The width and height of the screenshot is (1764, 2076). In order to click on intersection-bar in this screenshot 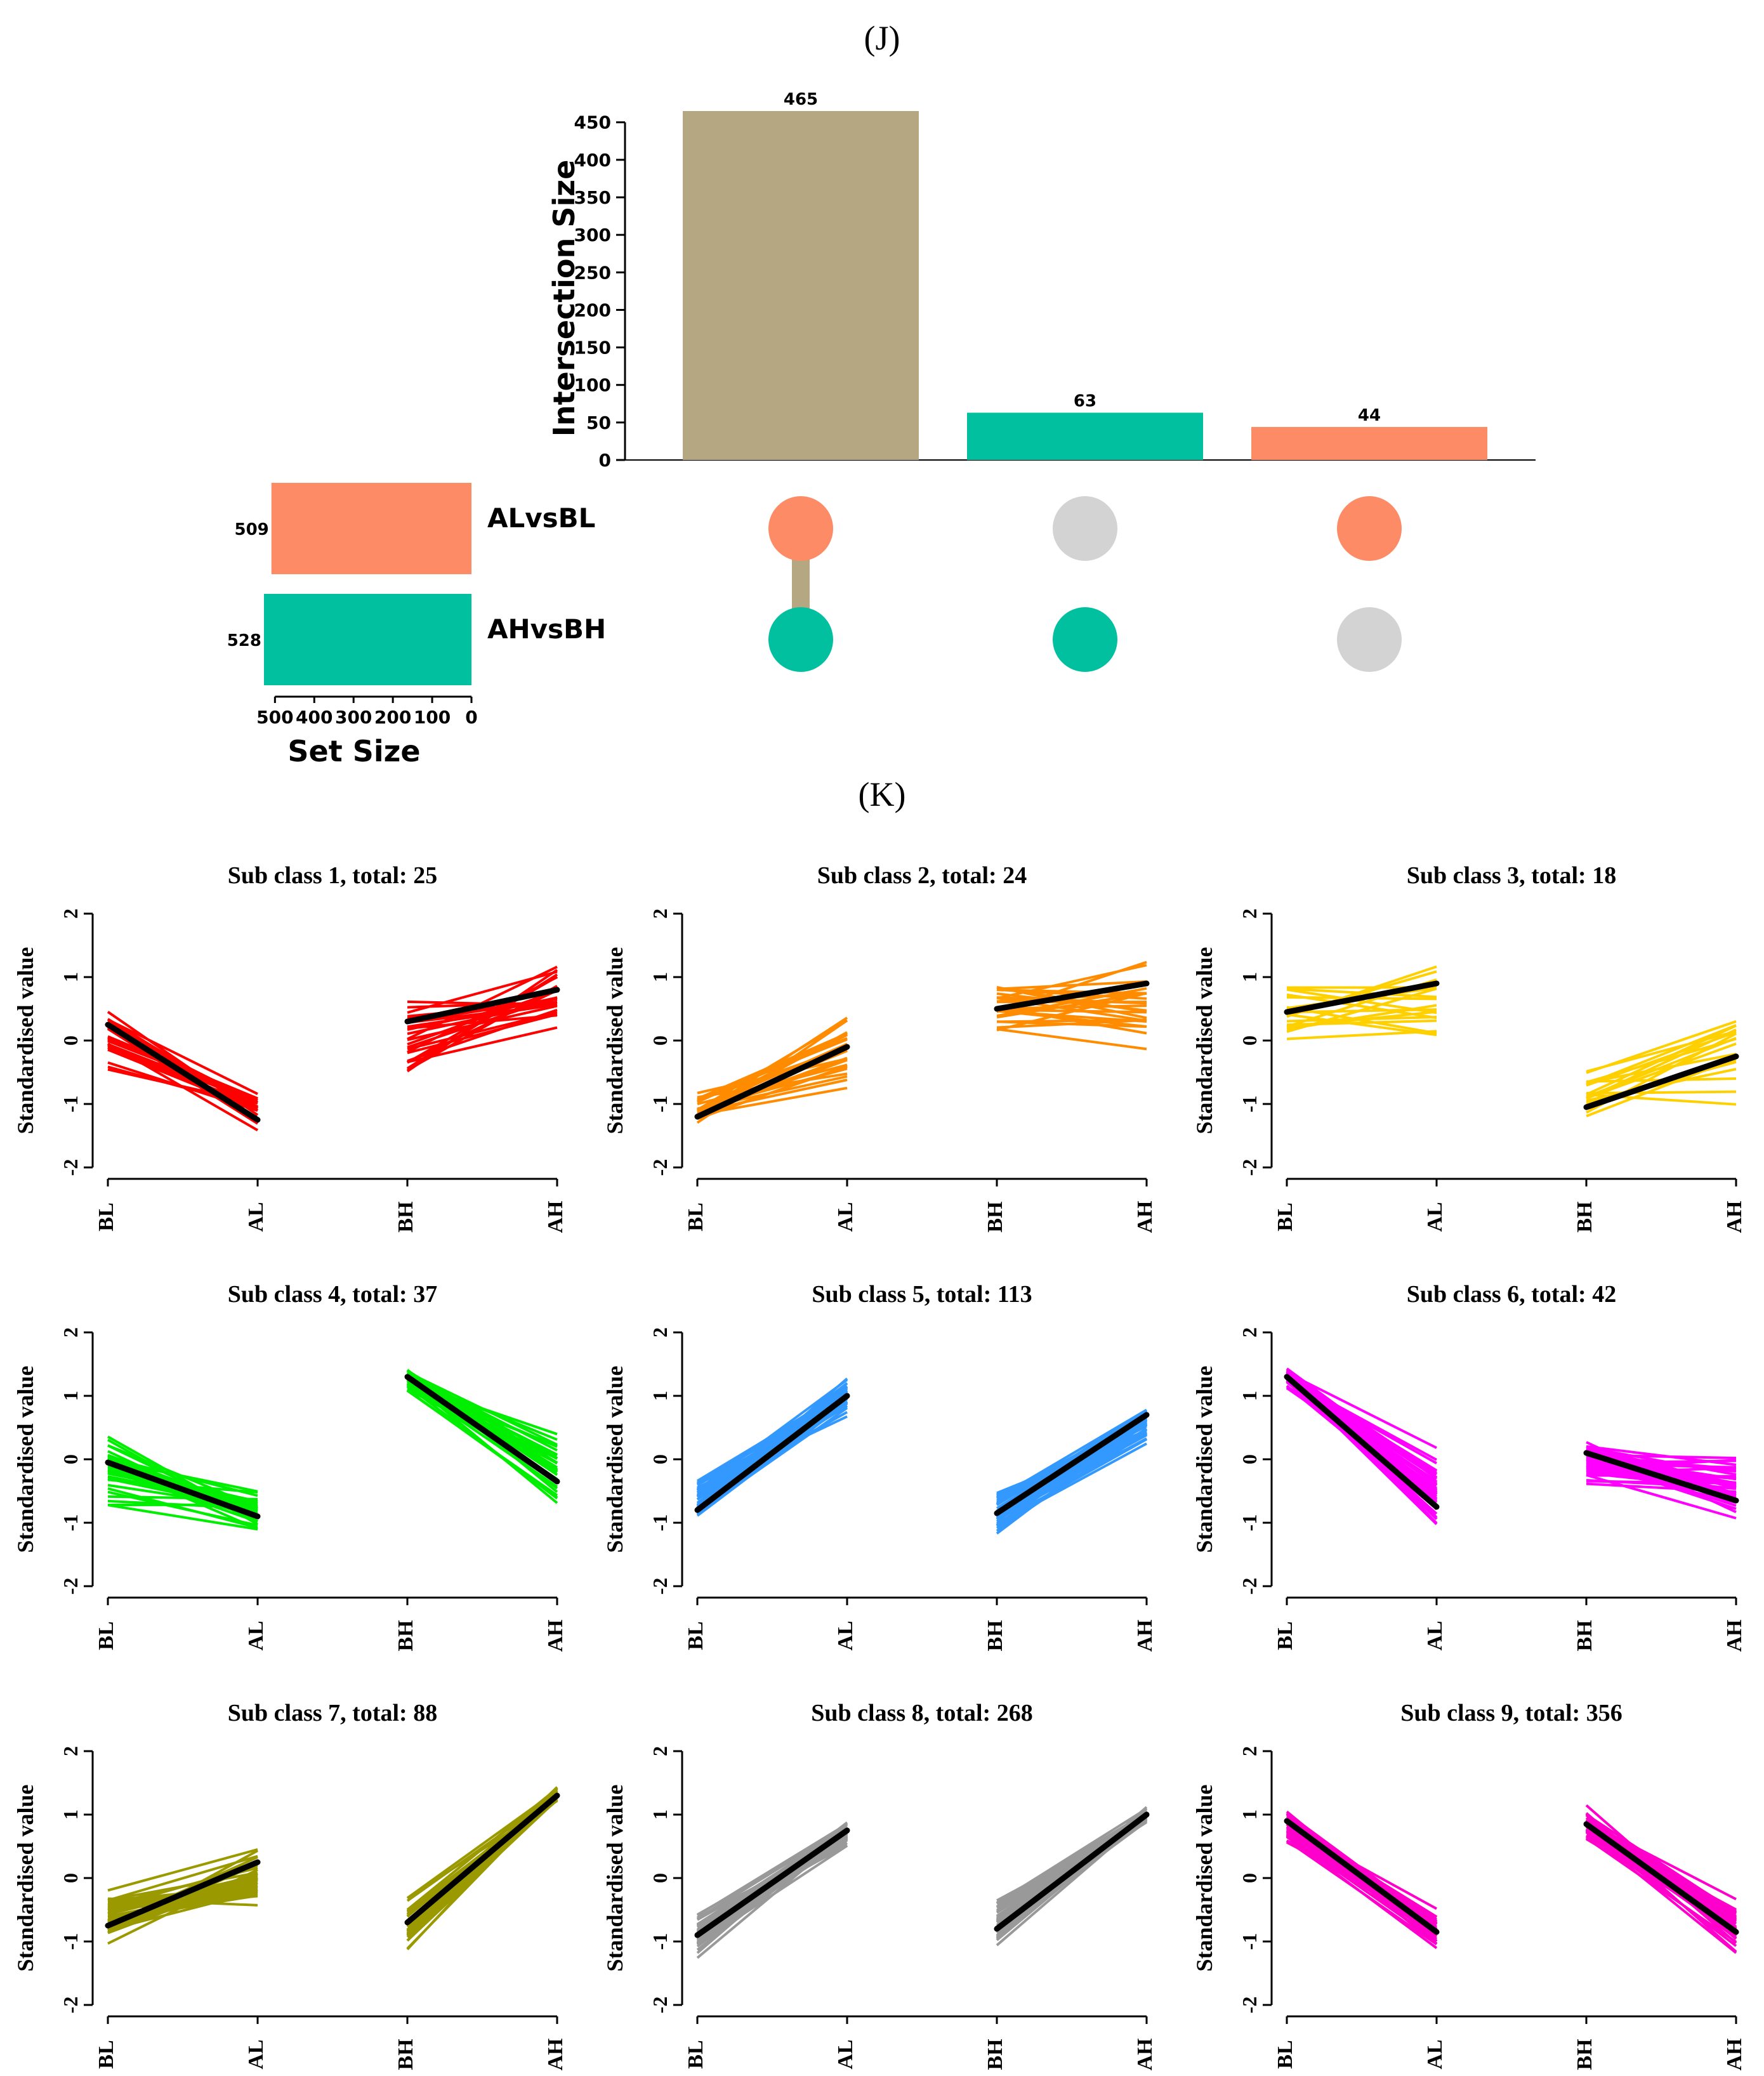, I will do `click(1369, 443)`.